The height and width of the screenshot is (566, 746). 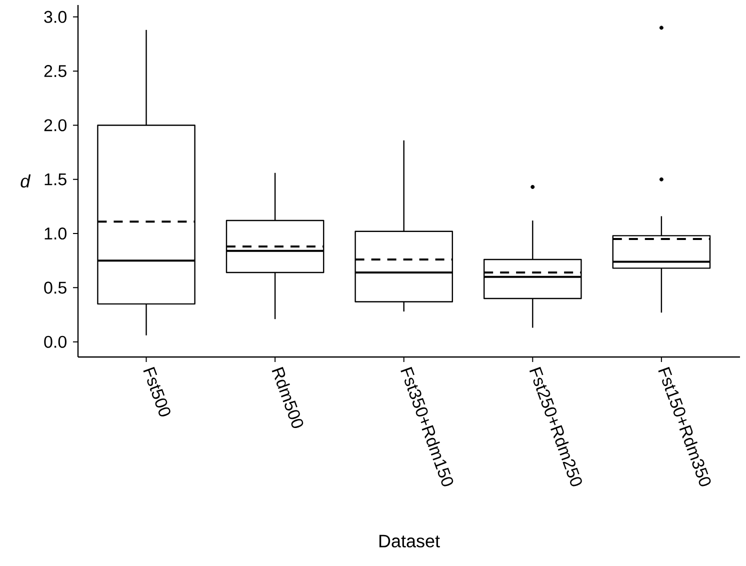 I want to click on y-tick-label: 3.0, so click(x=55, y=16).